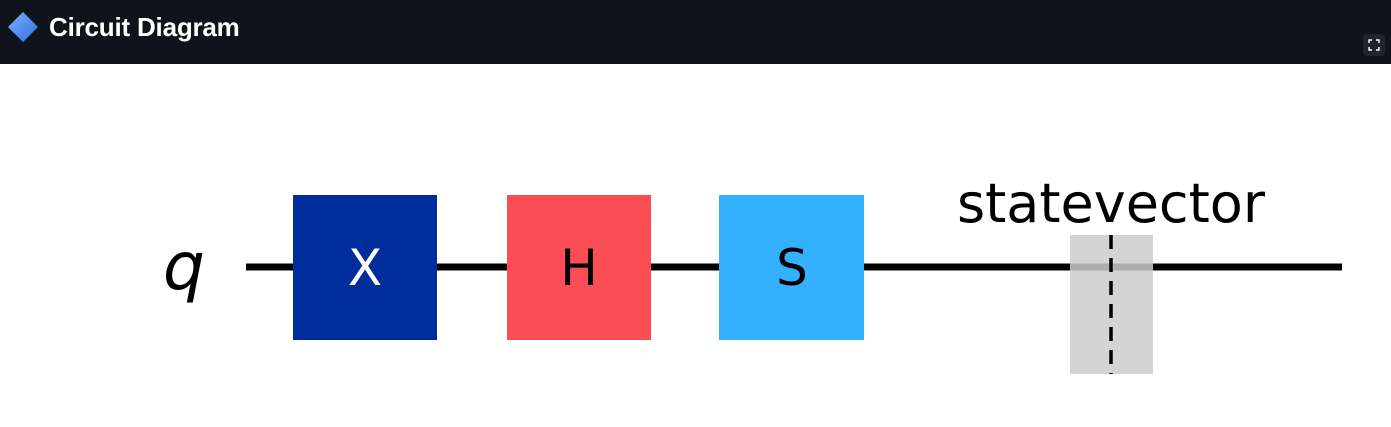 The image size is (1391, 427). I want to click on barrier-label: statevector, so click(1111, 203).